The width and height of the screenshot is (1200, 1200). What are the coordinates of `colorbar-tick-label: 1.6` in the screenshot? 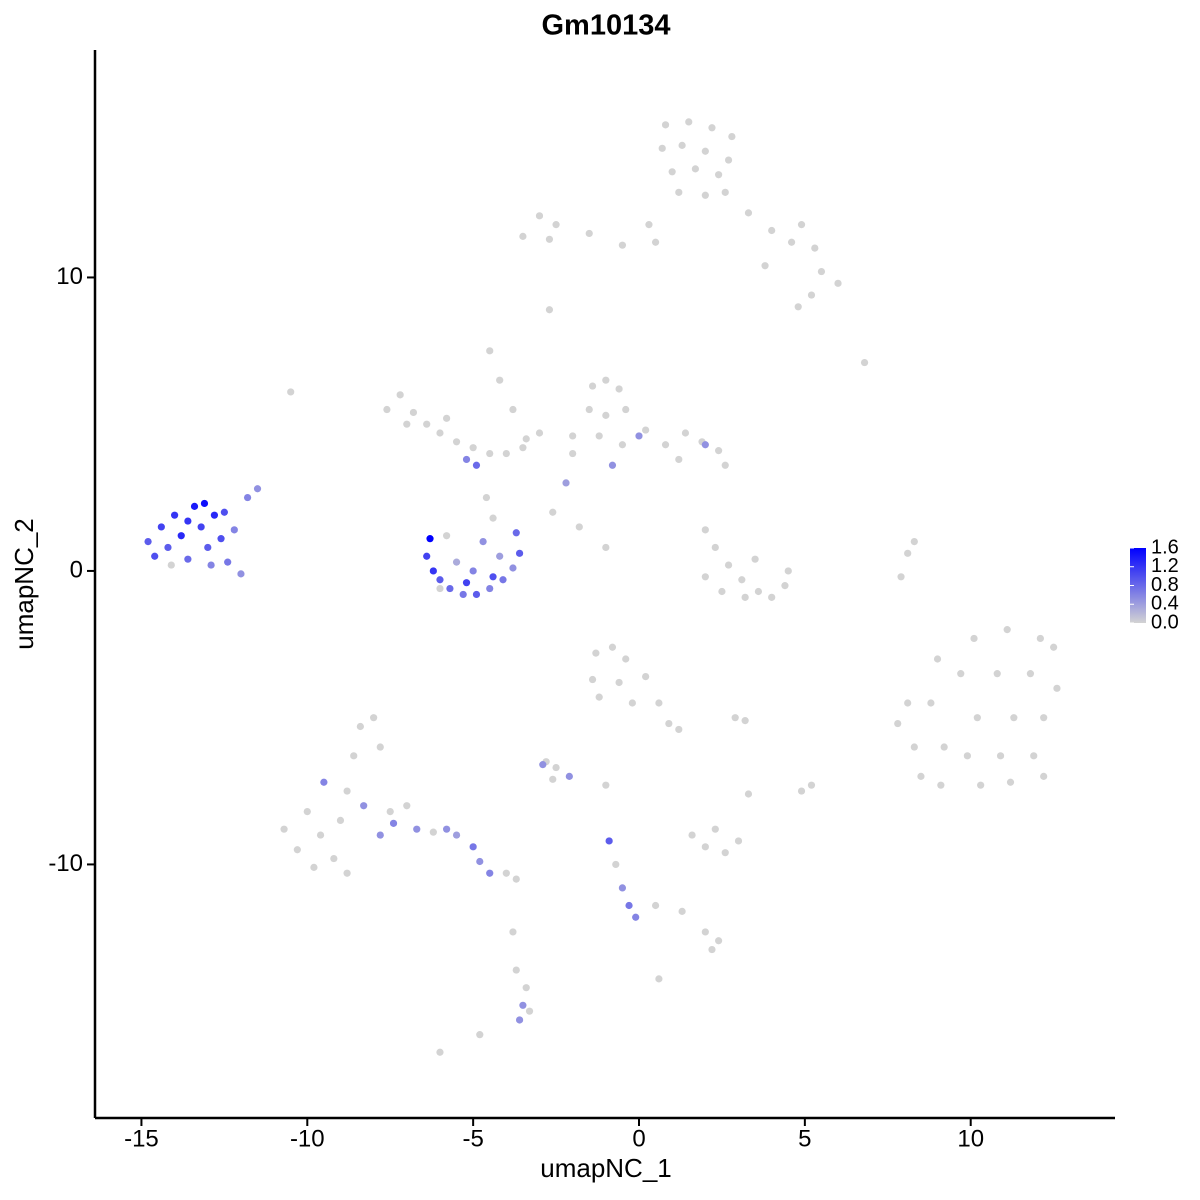 It's located at (1165, 547).